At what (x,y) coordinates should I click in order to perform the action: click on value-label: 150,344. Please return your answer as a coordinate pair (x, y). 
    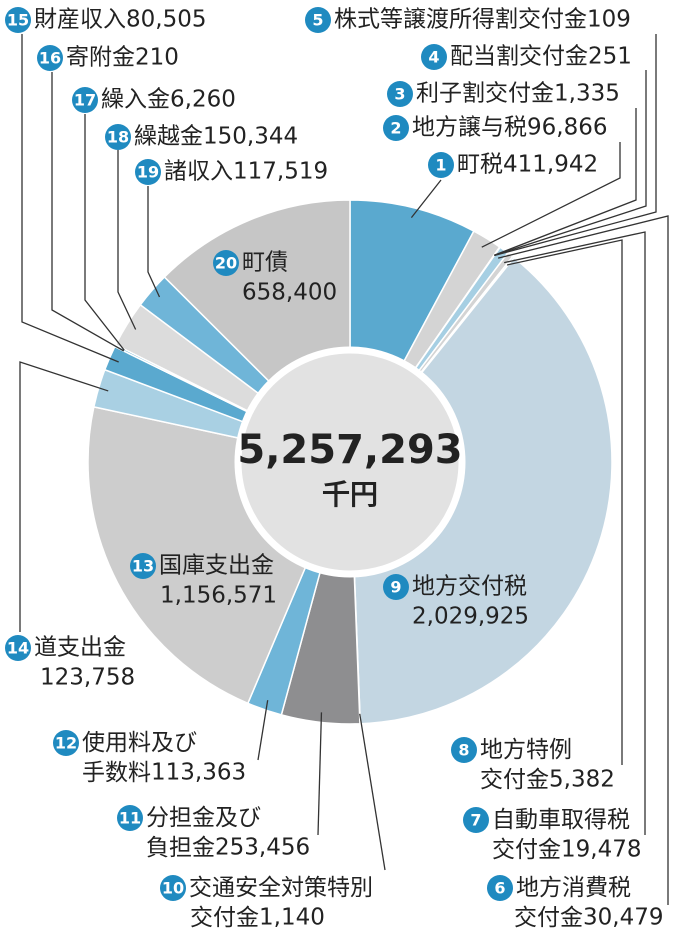
    Looking at the image, I should click on (250, 137).